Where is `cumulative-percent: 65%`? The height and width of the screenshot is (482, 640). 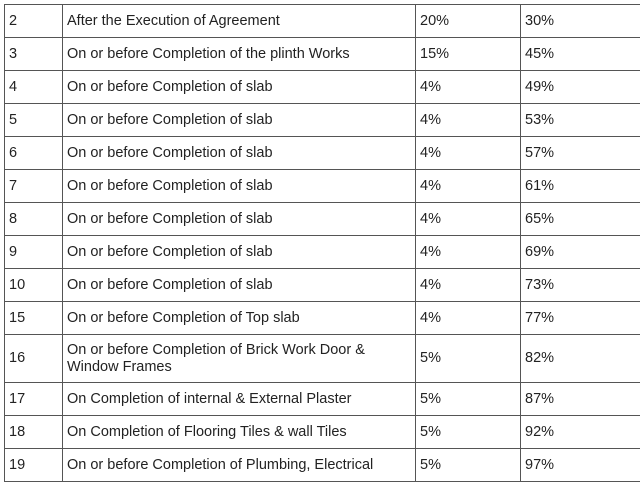
cumulative-percent: 65% is located at coordinates (580, 219).